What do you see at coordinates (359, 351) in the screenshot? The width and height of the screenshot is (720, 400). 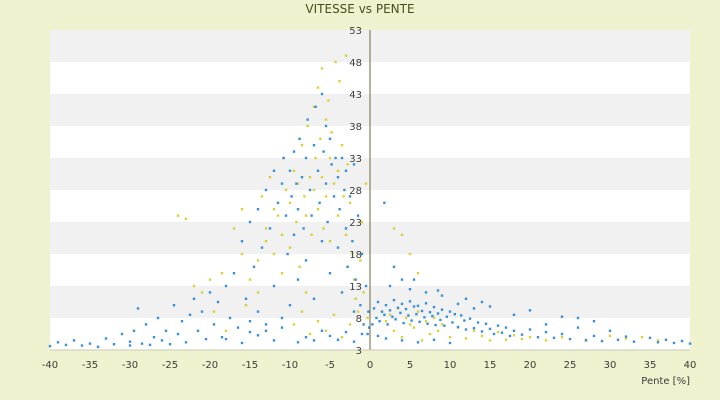 I see `y-tick-label: 3` at bounding box center [359, 351].